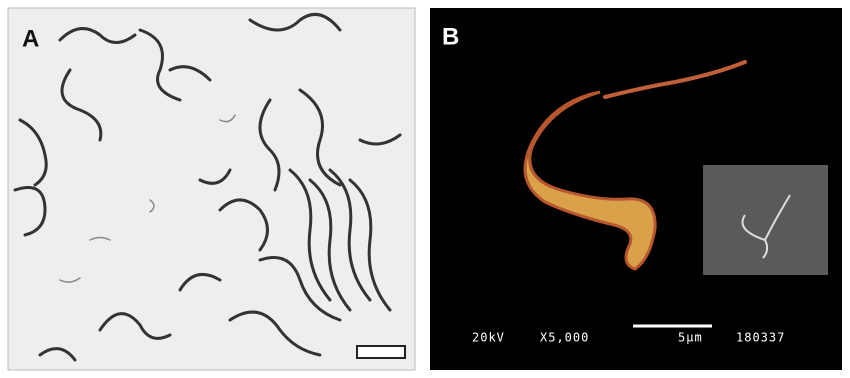  What do you see at coordinates (760, 338) in the screenshot?
I see `image-code: 180337` at bounding box center [760, 338].